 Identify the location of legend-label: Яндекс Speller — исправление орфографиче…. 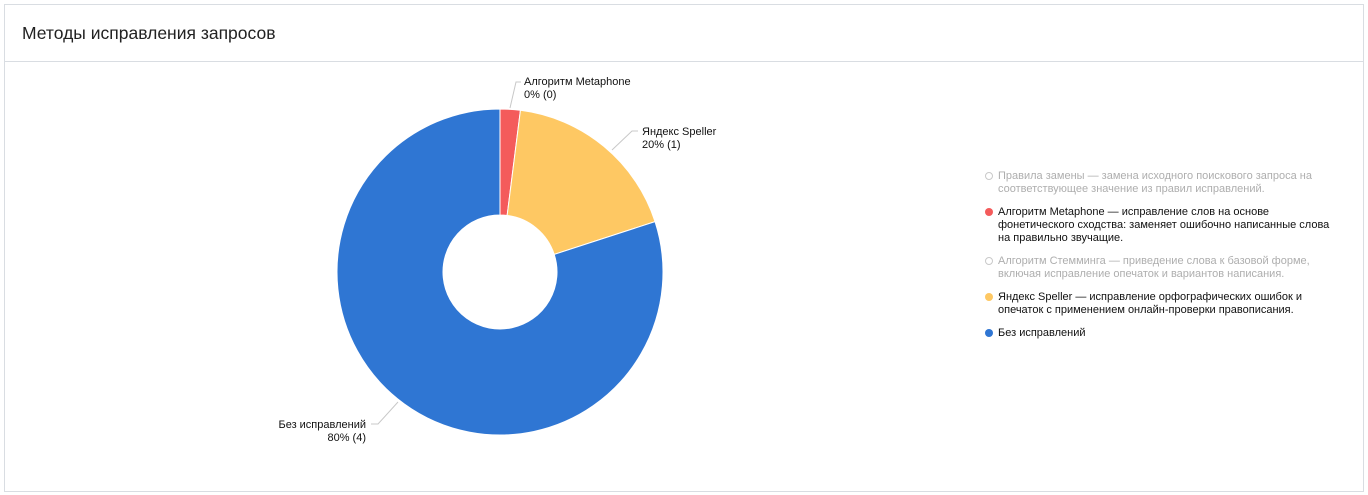
(1150, 303).